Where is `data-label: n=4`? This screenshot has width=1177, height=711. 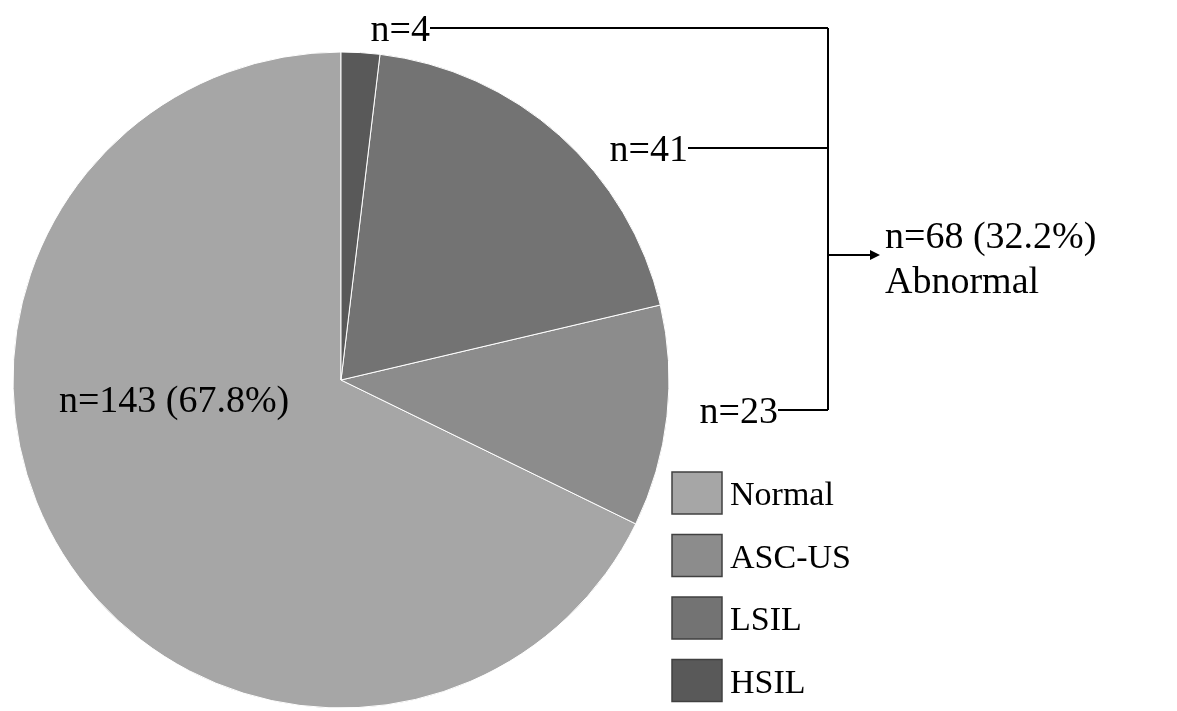
data-label: n=4 is located at coordinates (400, 28).